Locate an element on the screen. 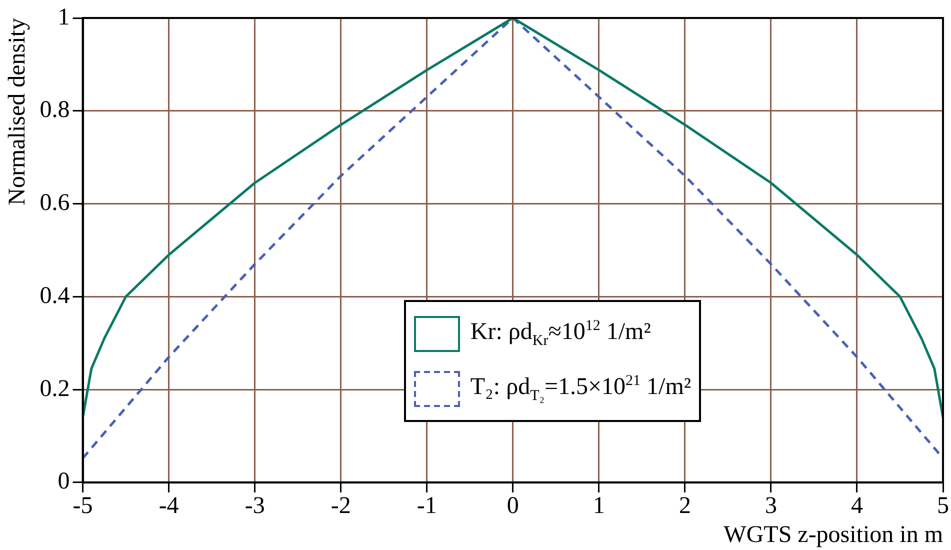  y-tick-label: 0.6 is located at coordinates (55, 203).